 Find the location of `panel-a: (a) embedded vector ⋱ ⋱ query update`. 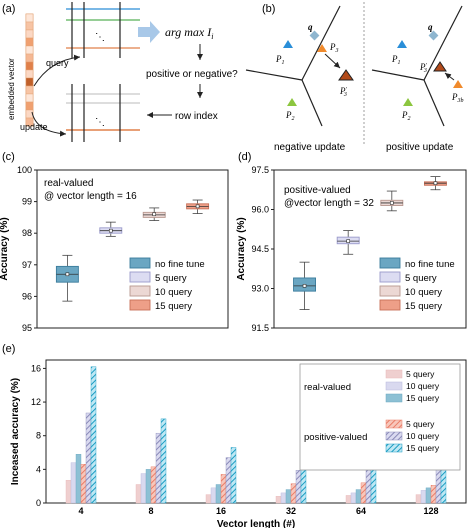

panel-a: (a) embedded vector ⋱ ⋱ query update is located at coordinates (120, 72).